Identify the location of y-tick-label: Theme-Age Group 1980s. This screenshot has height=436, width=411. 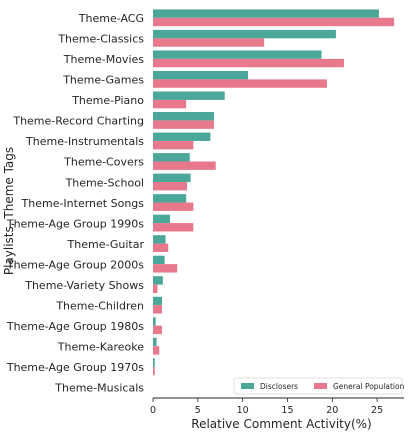
(75, 326).